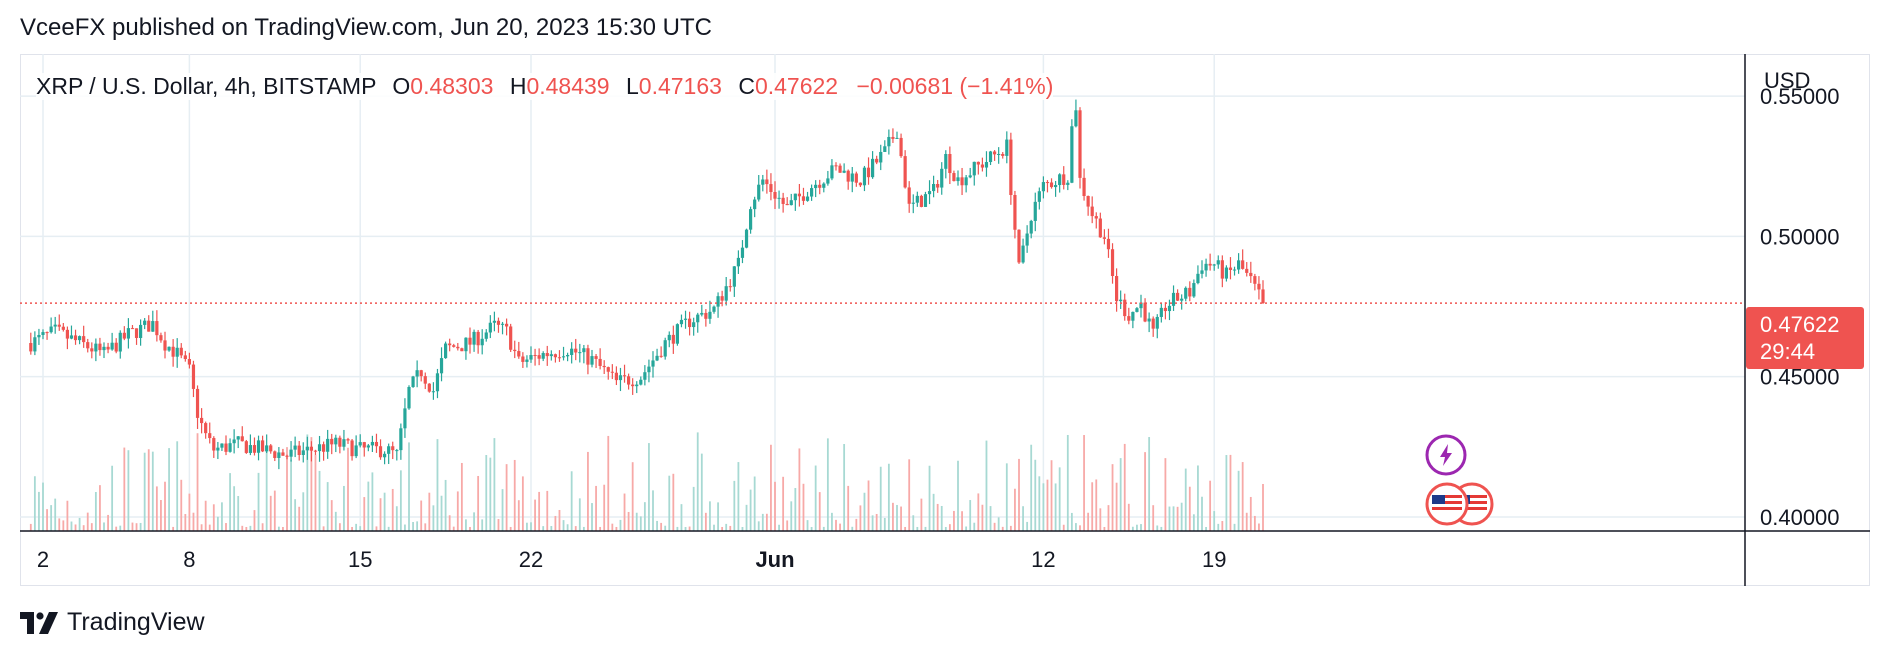 The width and height of the screenshot is (1888, 656). Describe the element at coordinates (112, 622) in the screenshot. I see `tradingview-brand: TradingView` at that location.